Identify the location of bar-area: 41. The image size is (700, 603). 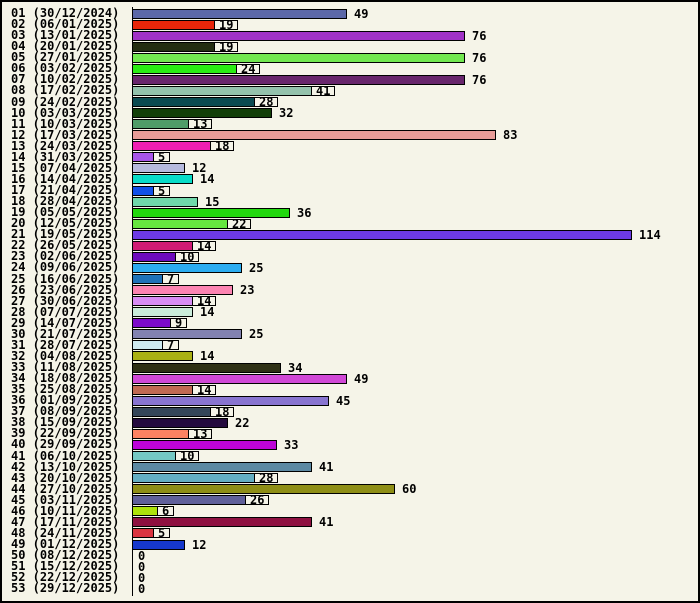
(415, 467).